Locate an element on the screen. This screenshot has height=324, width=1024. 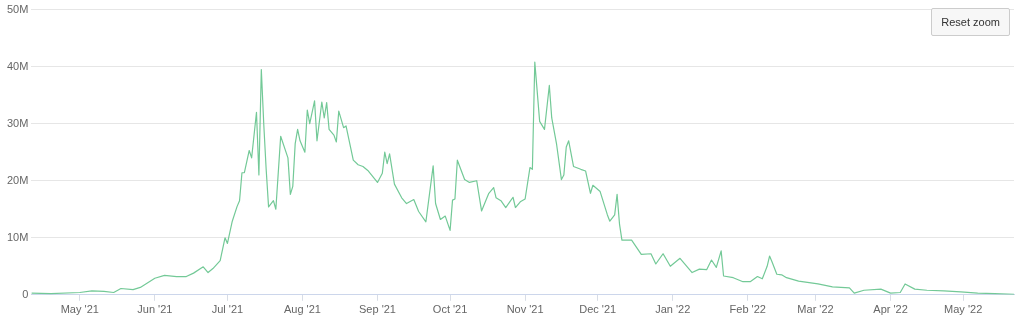
y-tick-label: 30M is located at coordinates (17, 122).